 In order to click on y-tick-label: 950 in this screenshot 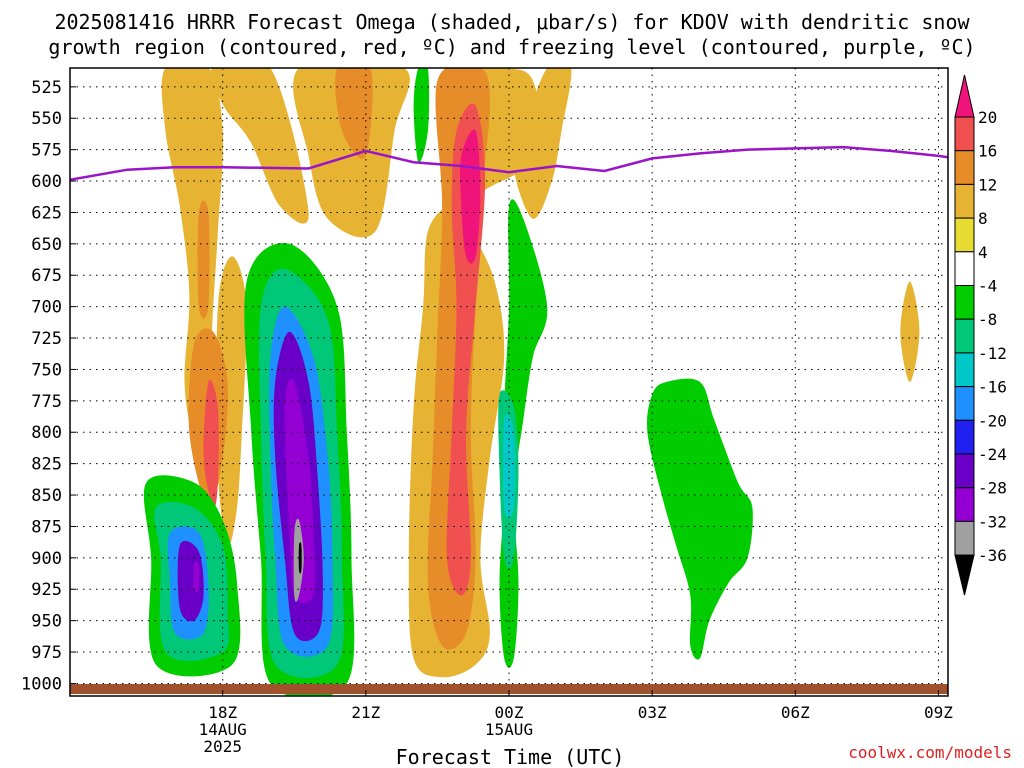, I will do `click(46, 622)`.